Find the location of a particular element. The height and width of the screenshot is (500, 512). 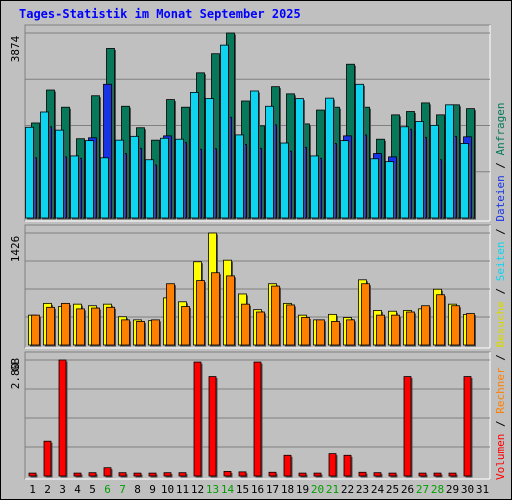

legend-item-besuche: Besuche is located at coordinates (500, 324).